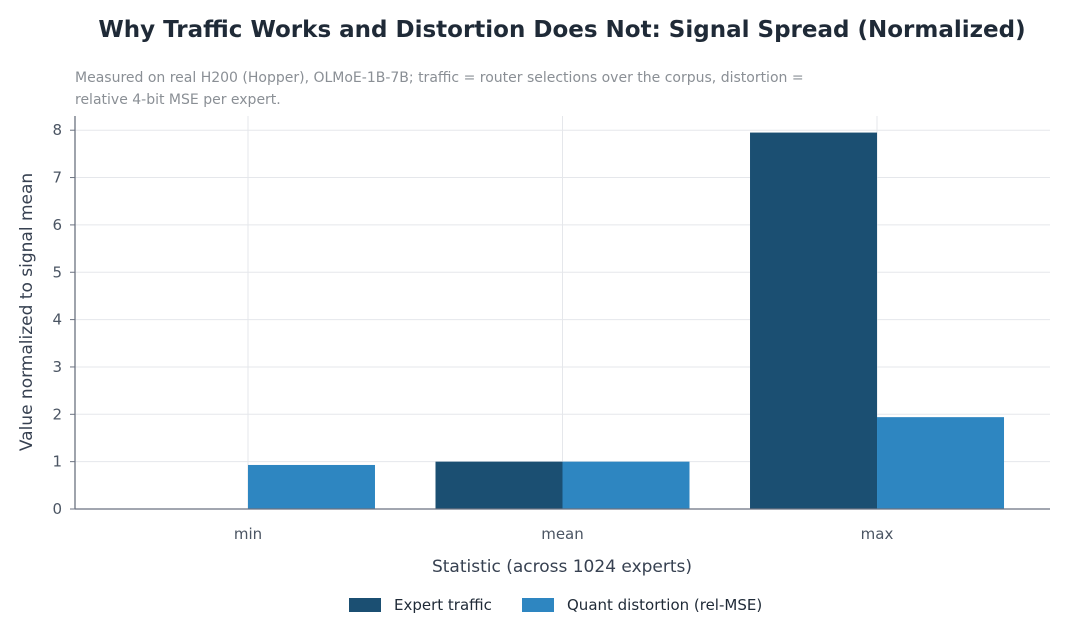  Describe the element at coordinates (311, 486) in the screenshot. I see `bar-quant-distortion-min` at that location.